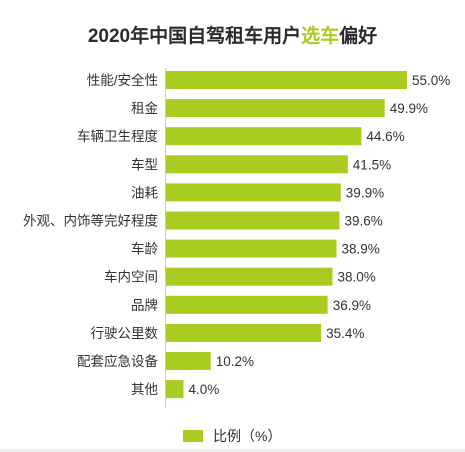 Image resolution: width=465 pixels, height=452 pixels. I want to click on category-label-1: 租金, so click(144, 108).